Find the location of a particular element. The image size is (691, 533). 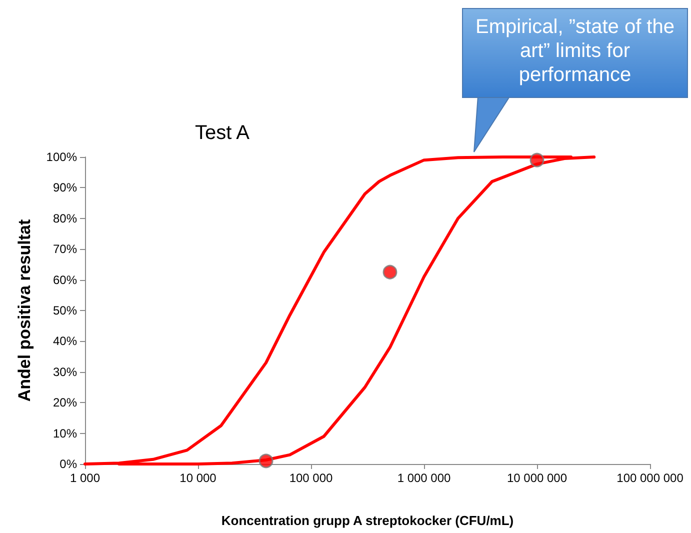

y-tick-label: 10% is located at coordinates (65, 433).